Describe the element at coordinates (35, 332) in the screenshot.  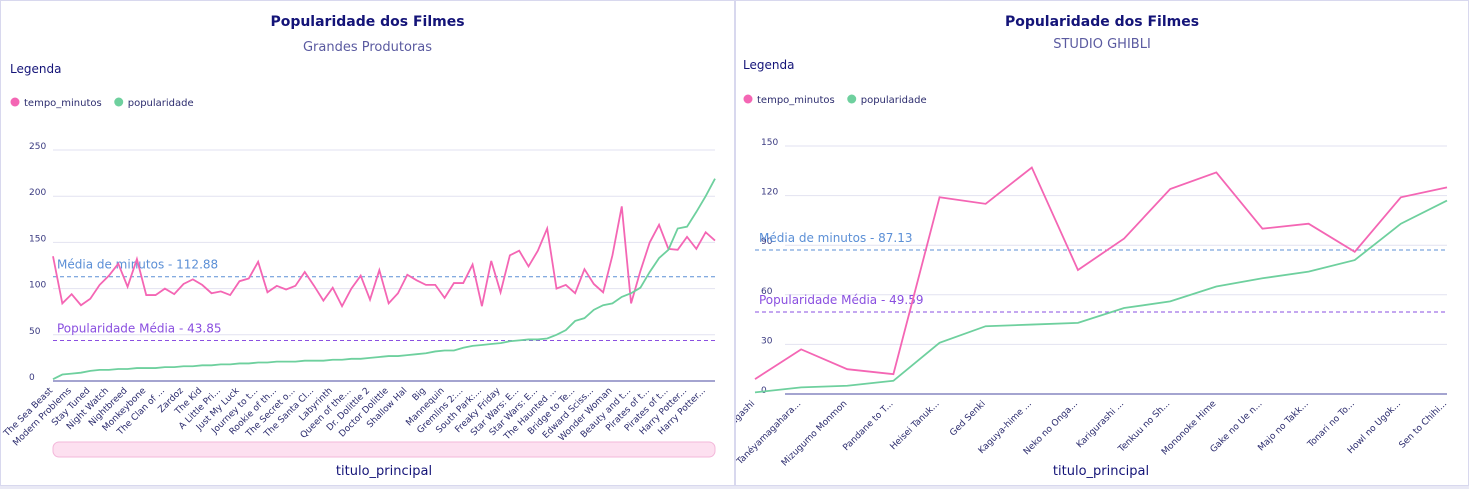
I see `y-tick-label: 50` at that location.